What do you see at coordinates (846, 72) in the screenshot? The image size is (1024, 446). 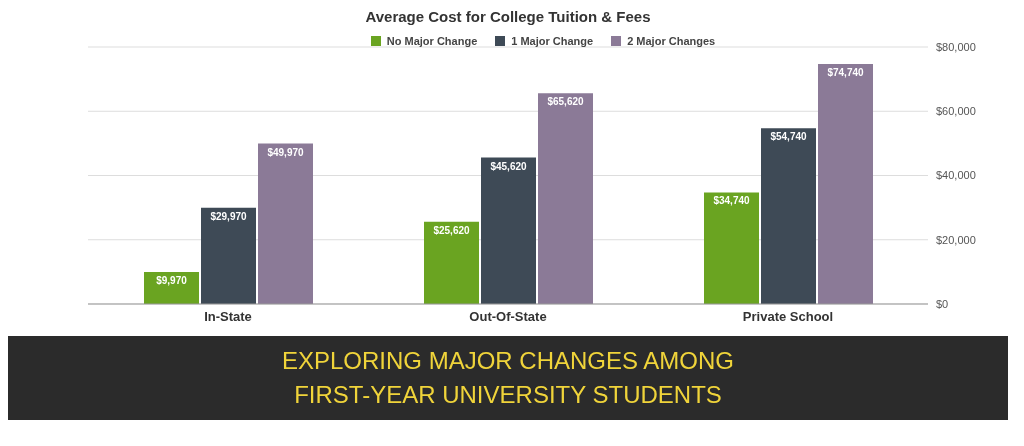 I see `data-label: $74,740` at bounding box center [846, 72].